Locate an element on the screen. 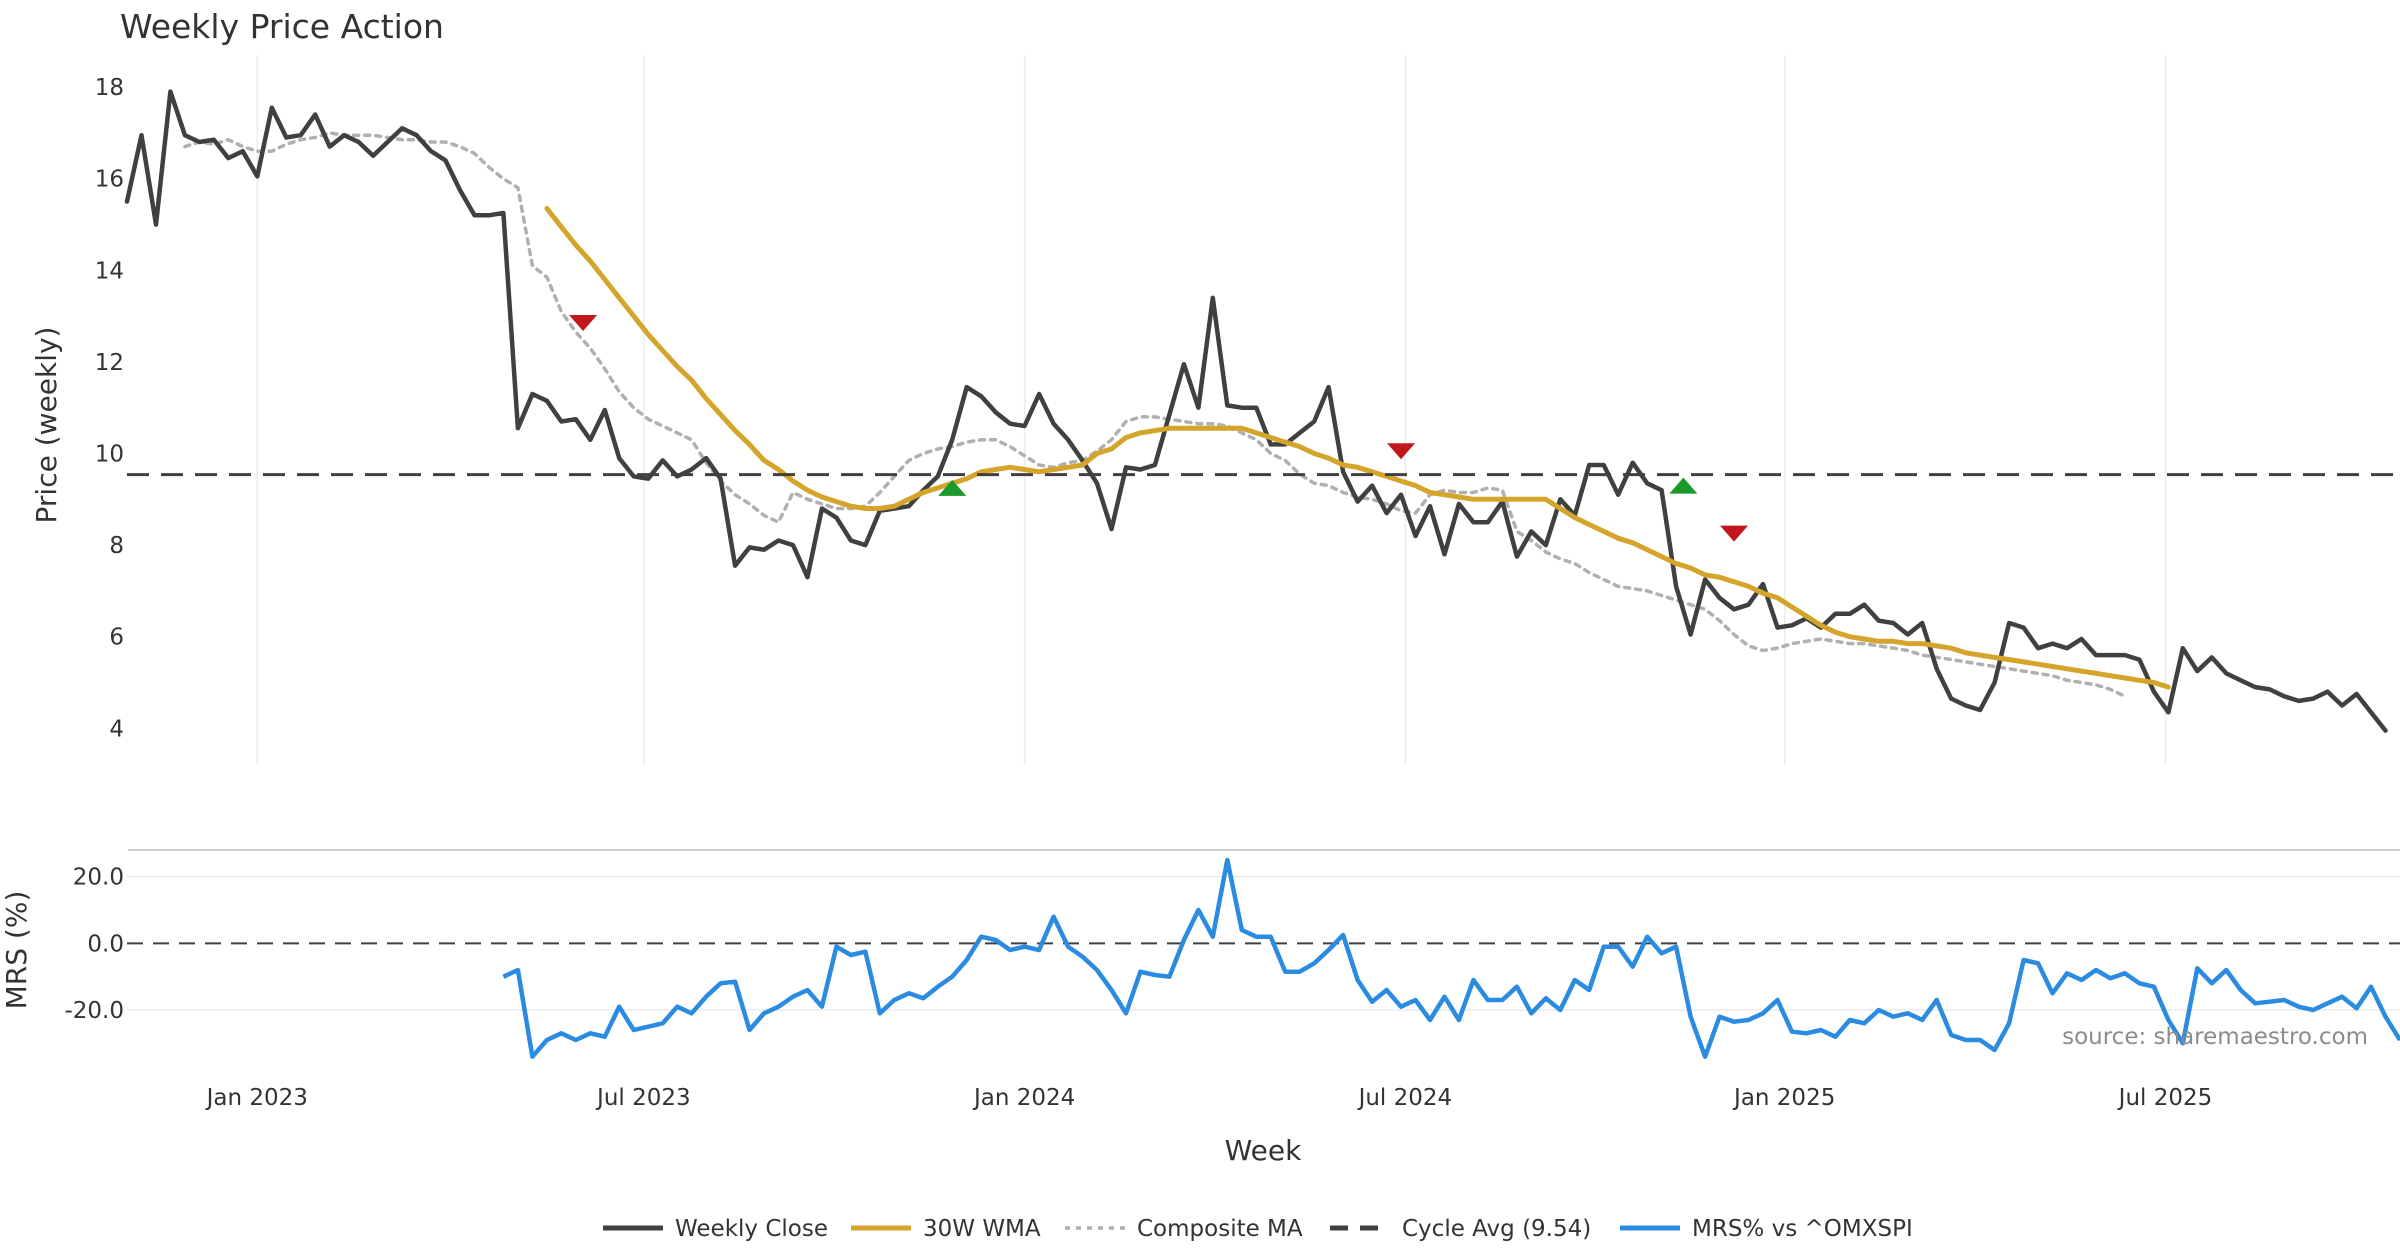 The width and height of the screenshot is (2400, 1260). price-y-tick-label: 18 is located at coordinates (109, 88).